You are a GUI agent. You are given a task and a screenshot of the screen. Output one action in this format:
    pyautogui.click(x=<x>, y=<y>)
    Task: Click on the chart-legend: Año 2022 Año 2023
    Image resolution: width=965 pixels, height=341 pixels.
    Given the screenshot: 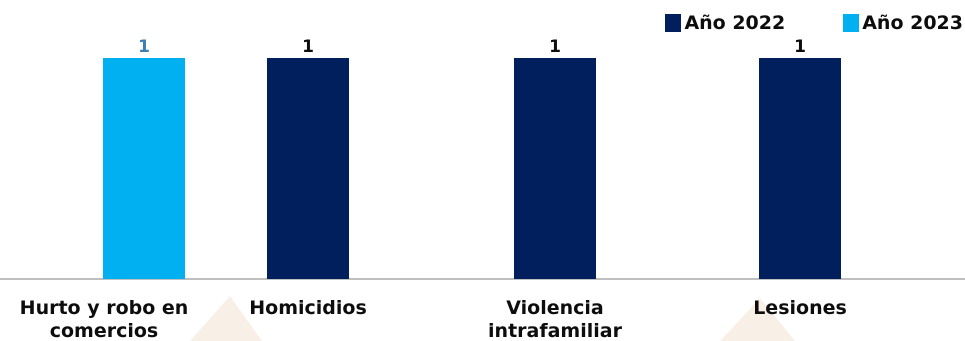 What is the action you would take?
    pyautogui.click(x=814, y=23)
    